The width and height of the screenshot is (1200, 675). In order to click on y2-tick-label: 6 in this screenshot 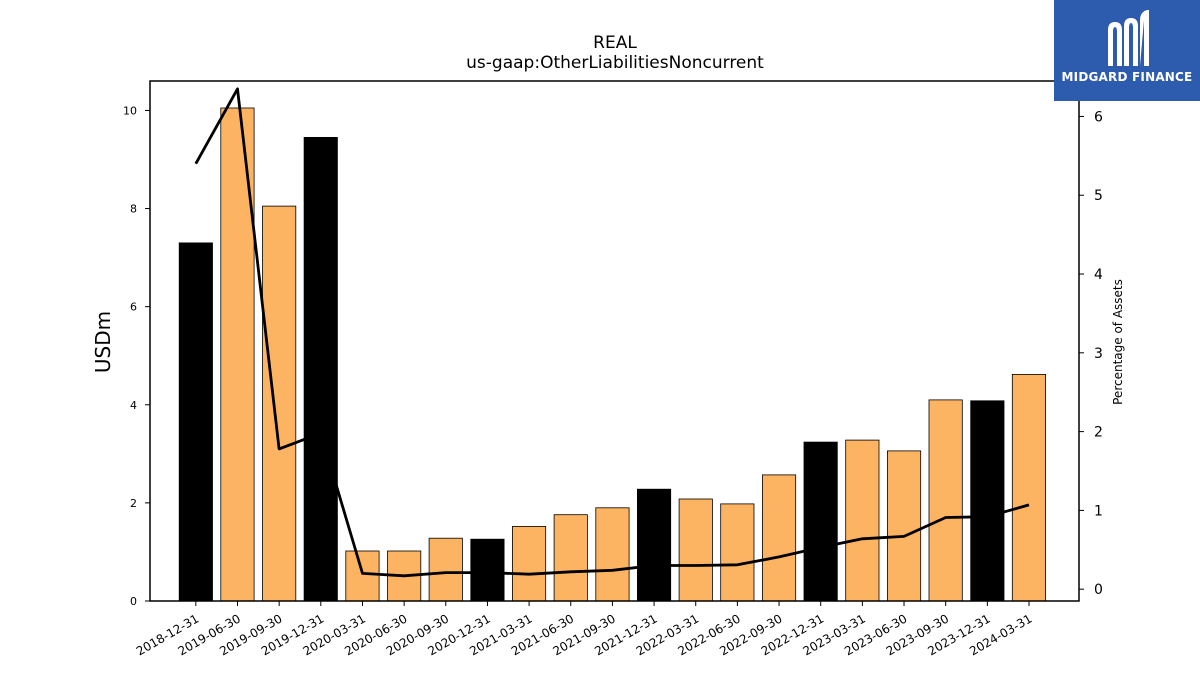, I will do `click(1098, 117)`.